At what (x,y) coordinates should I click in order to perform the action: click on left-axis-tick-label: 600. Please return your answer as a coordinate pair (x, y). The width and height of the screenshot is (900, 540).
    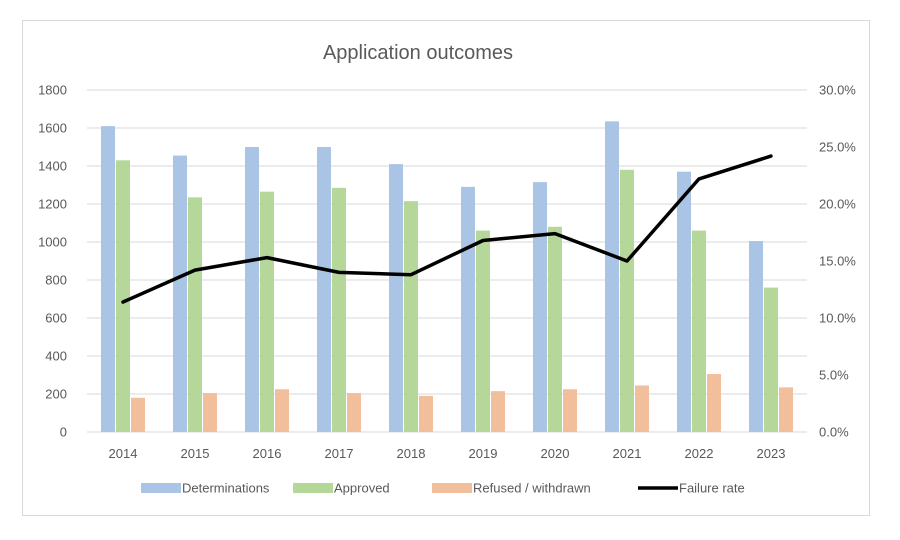
    Looking at the image, I should click on (56, 318).